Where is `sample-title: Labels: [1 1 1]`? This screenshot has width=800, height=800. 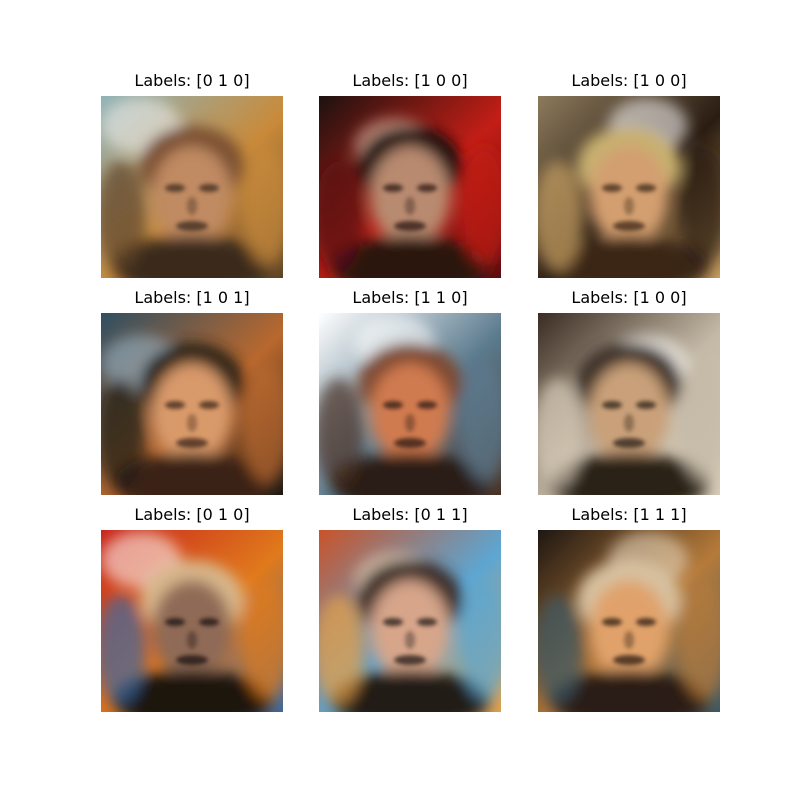
sample-title: Labels: [1 1 1] is located at coordinates (629, 514).